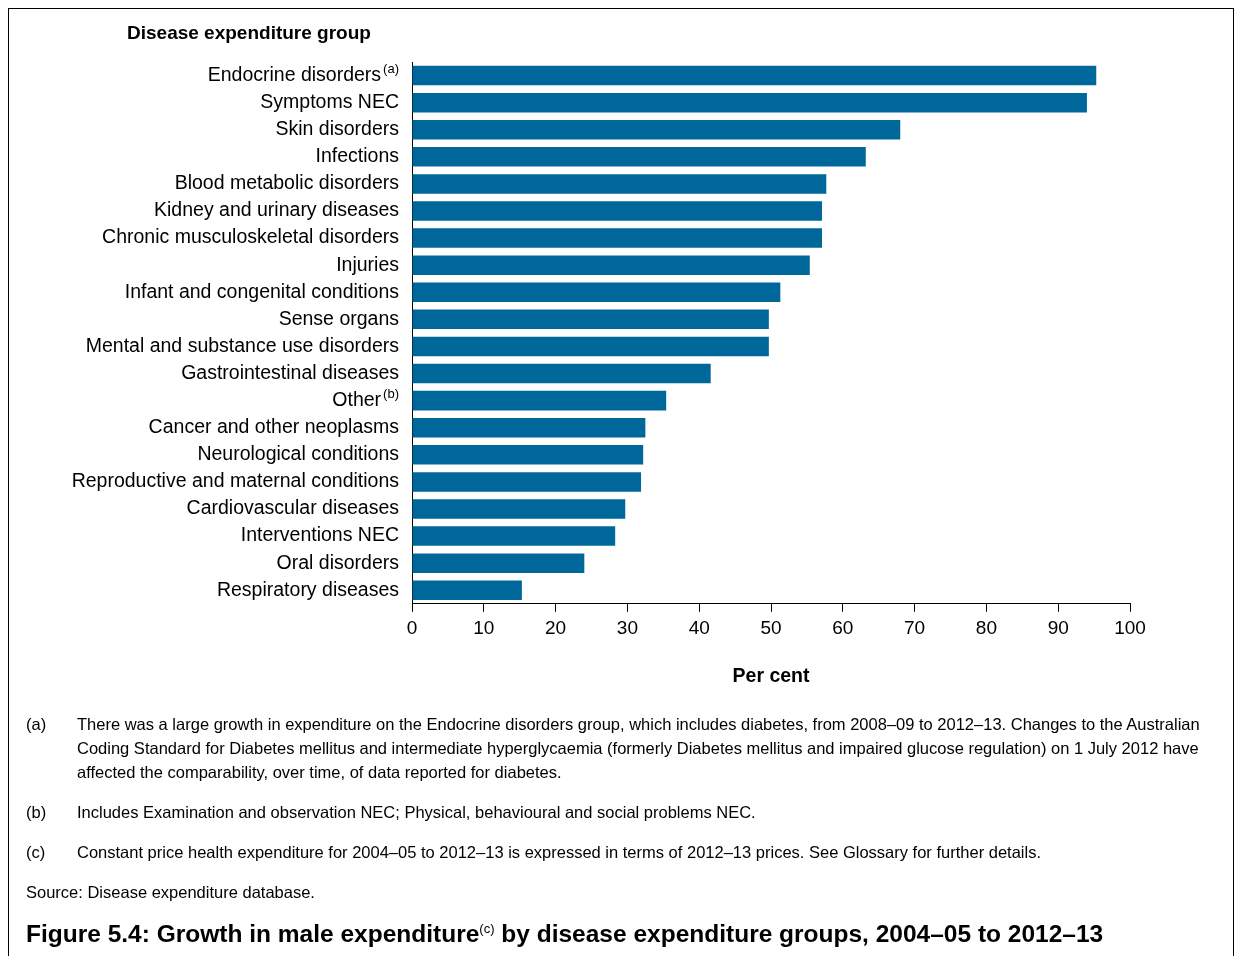 This screenshot has width=1236, height=958. I want to click on y-tick-label: Interventions NEC, so click(320, 534).